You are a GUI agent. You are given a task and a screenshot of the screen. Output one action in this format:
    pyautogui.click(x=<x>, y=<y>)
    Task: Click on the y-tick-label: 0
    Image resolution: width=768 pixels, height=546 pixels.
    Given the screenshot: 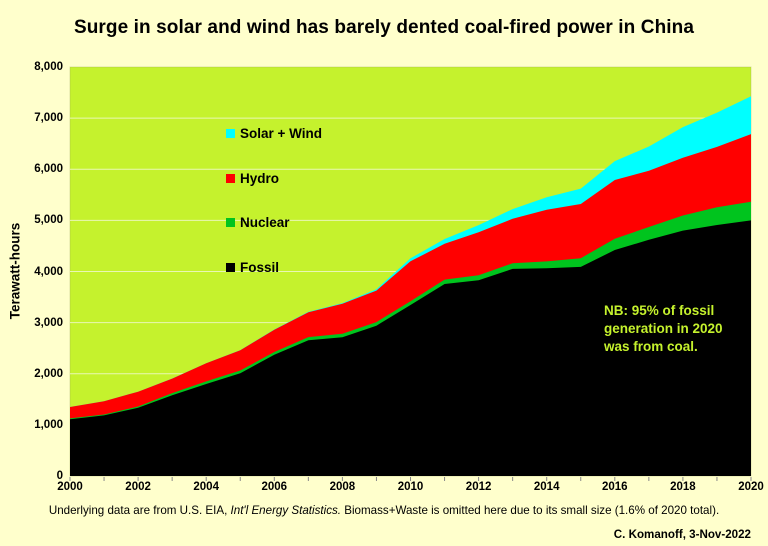 What is the action you would take?
    pyautogui.click(x=59, y=476)
    